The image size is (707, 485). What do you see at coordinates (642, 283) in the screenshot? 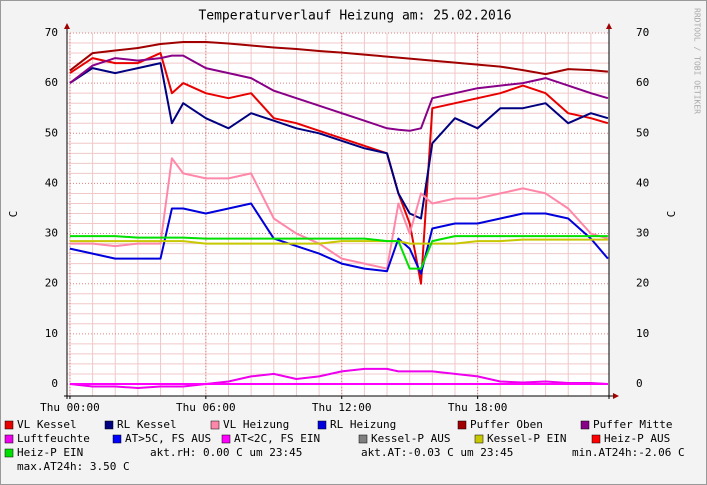
I see `y2-tick-label: 20` at bounding box center [642, 283].